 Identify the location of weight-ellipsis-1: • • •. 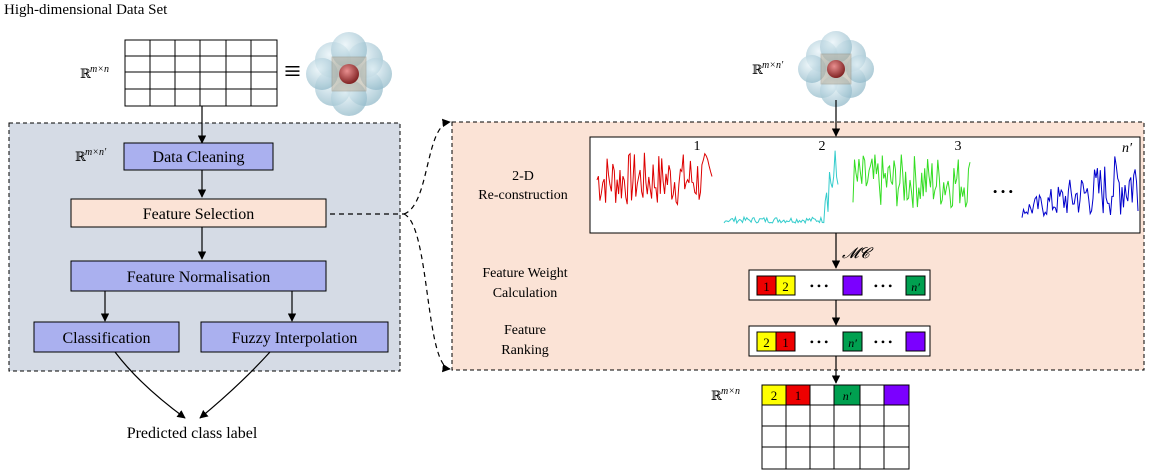
(819, 286).